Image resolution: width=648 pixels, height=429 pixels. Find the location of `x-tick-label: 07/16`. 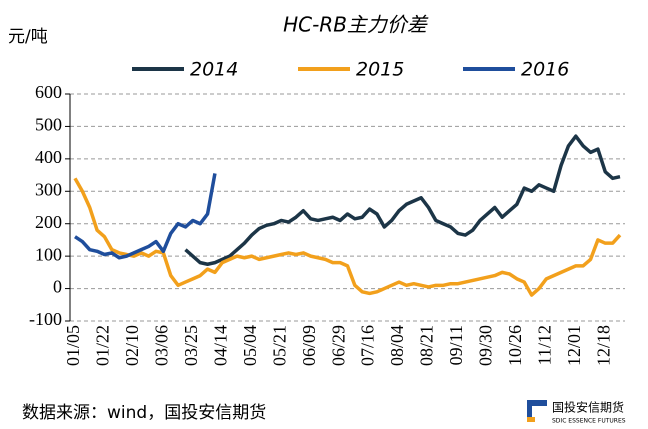

x-tick-label: 07/16 is located at coordinates (368, 345).